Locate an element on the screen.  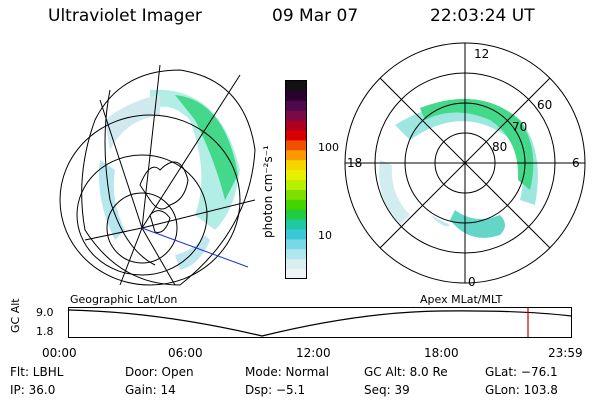
info-ip: IP: 36.0 is located at coordinates (33, 390).